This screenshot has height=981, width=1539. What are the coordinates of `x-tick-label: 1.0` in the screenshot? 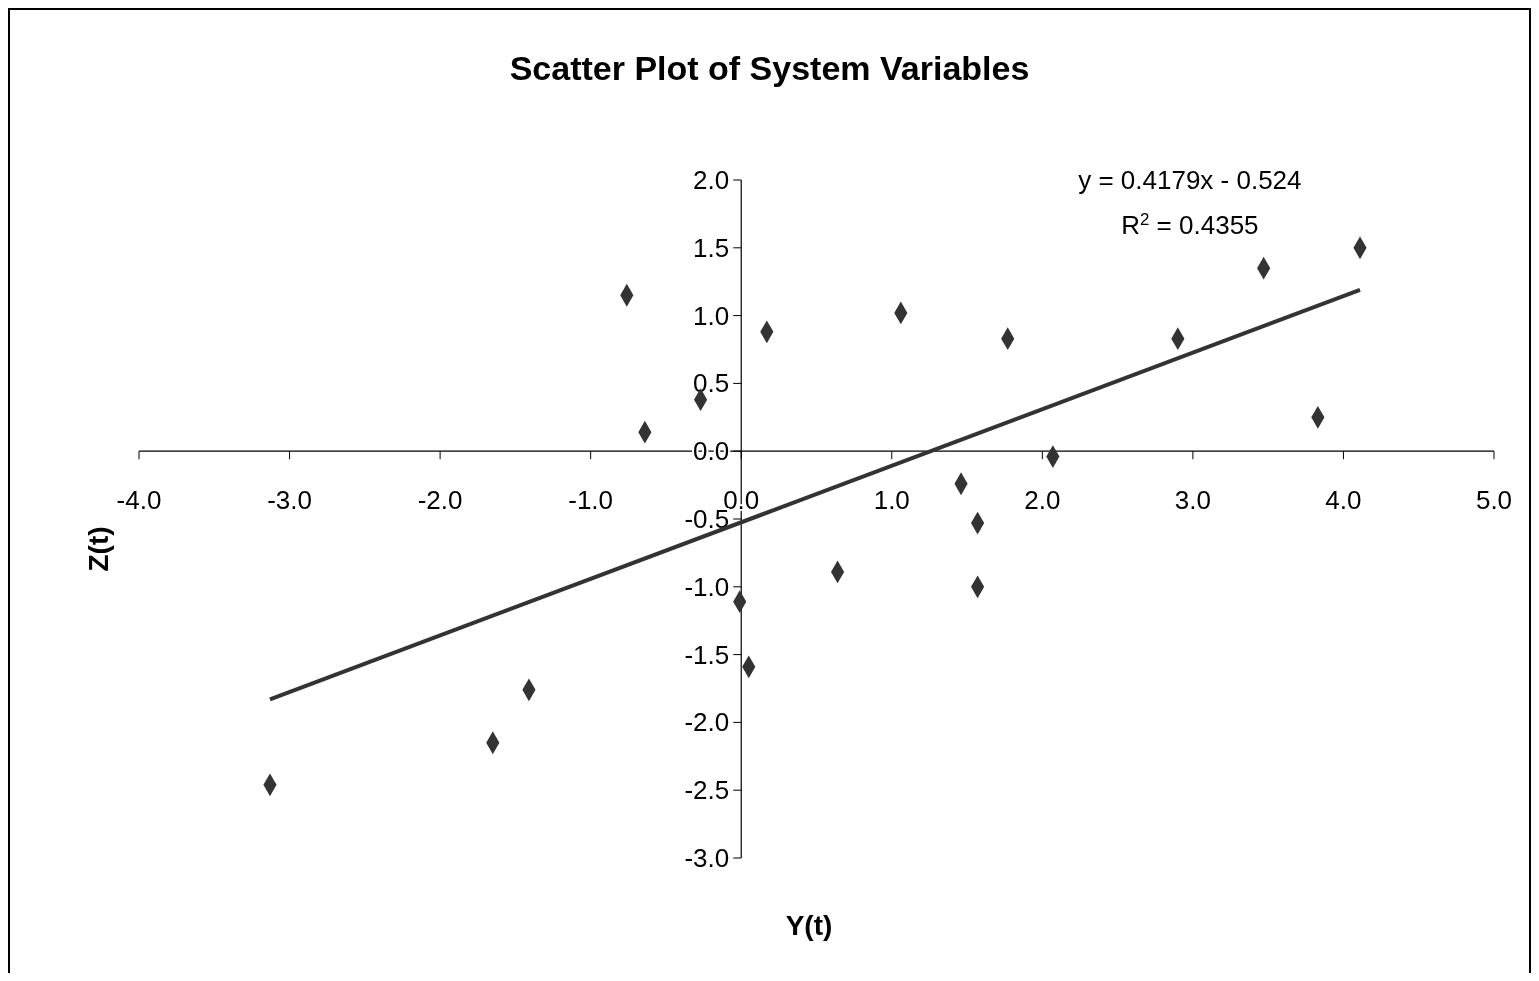 It's located at (891, 500).